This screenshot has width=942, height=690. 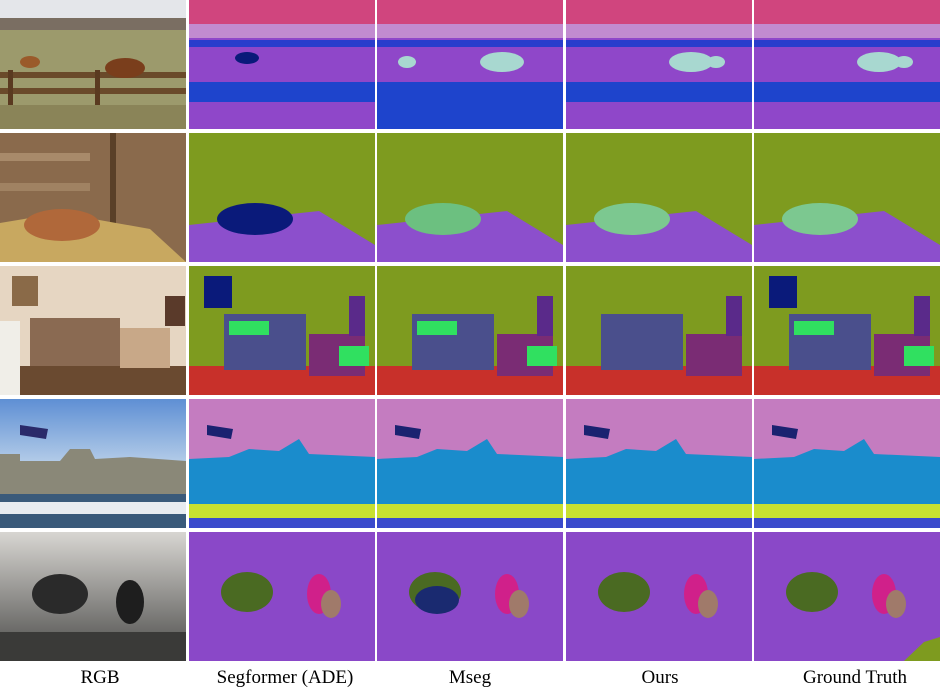 What do you see at coordinates (855, 677) in the screenshot?
I see `column-label: Ground Truth` at bounding box center [855, 677].